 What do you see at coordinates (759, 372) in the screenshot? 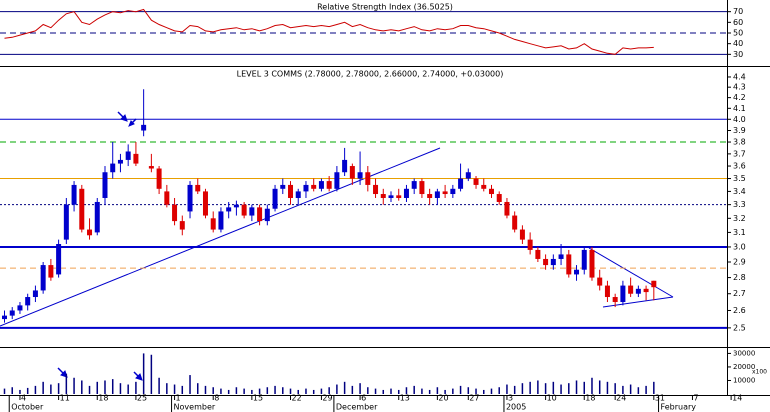
I see `volume-unit: x100` at bounding box center [759, 372].